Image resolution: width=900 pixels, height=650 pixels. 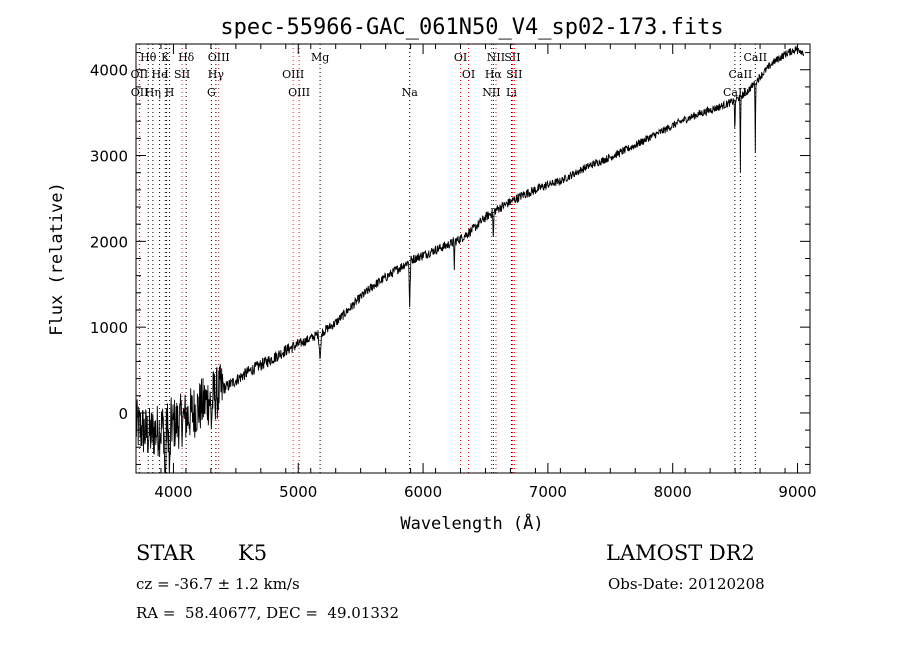 I want to click on marker-label-22: G, so click(x=211, y=92).